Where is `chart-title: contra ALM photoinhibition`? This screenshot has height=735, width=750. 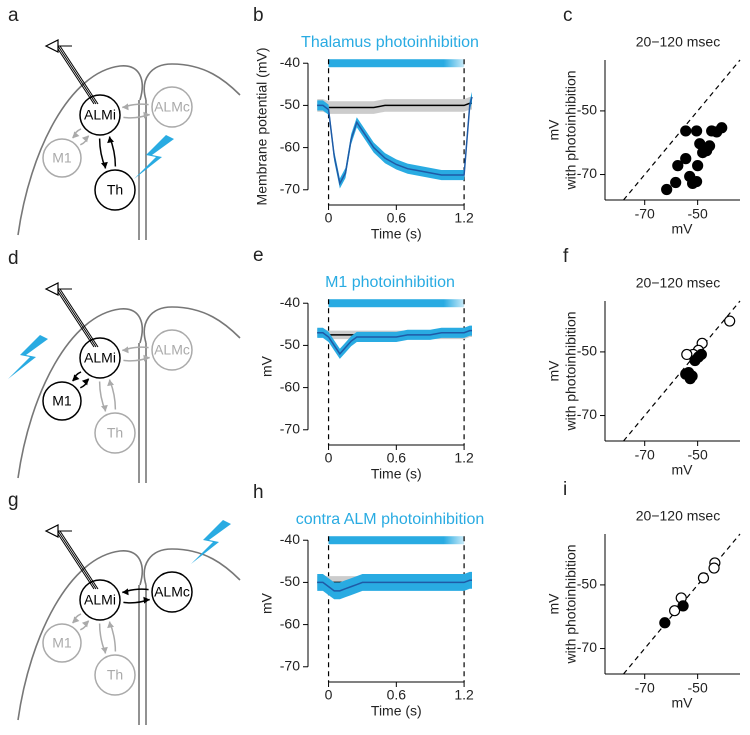 chart-title: contra ALM photoinhibition is located at coordinates (390, 519).